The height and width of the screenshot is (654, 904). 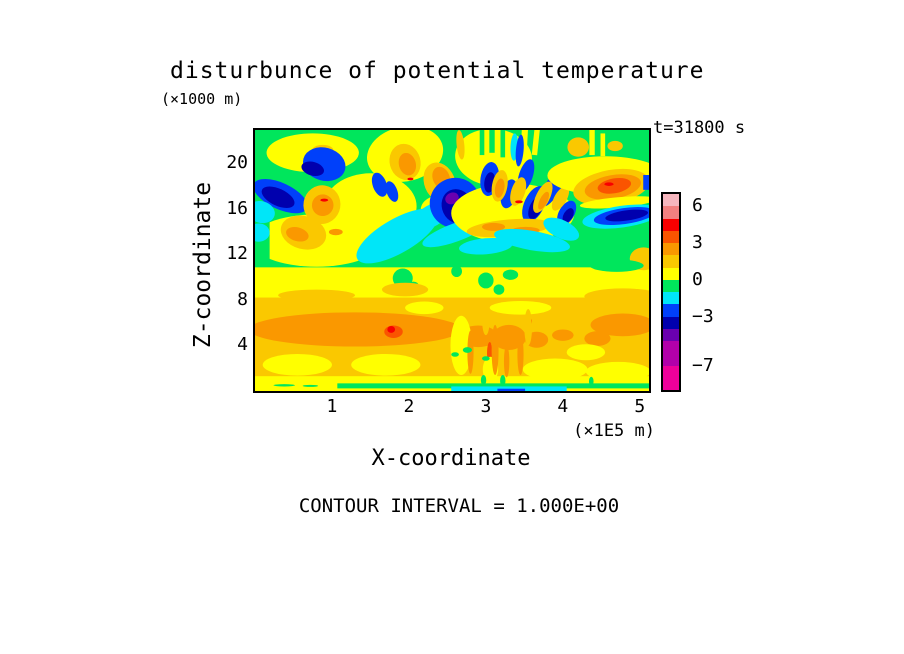 What do you see at coordinates (409, 406) in the screenshot?
I see `x-tick-label: 2` at bounding box center [409, 406].